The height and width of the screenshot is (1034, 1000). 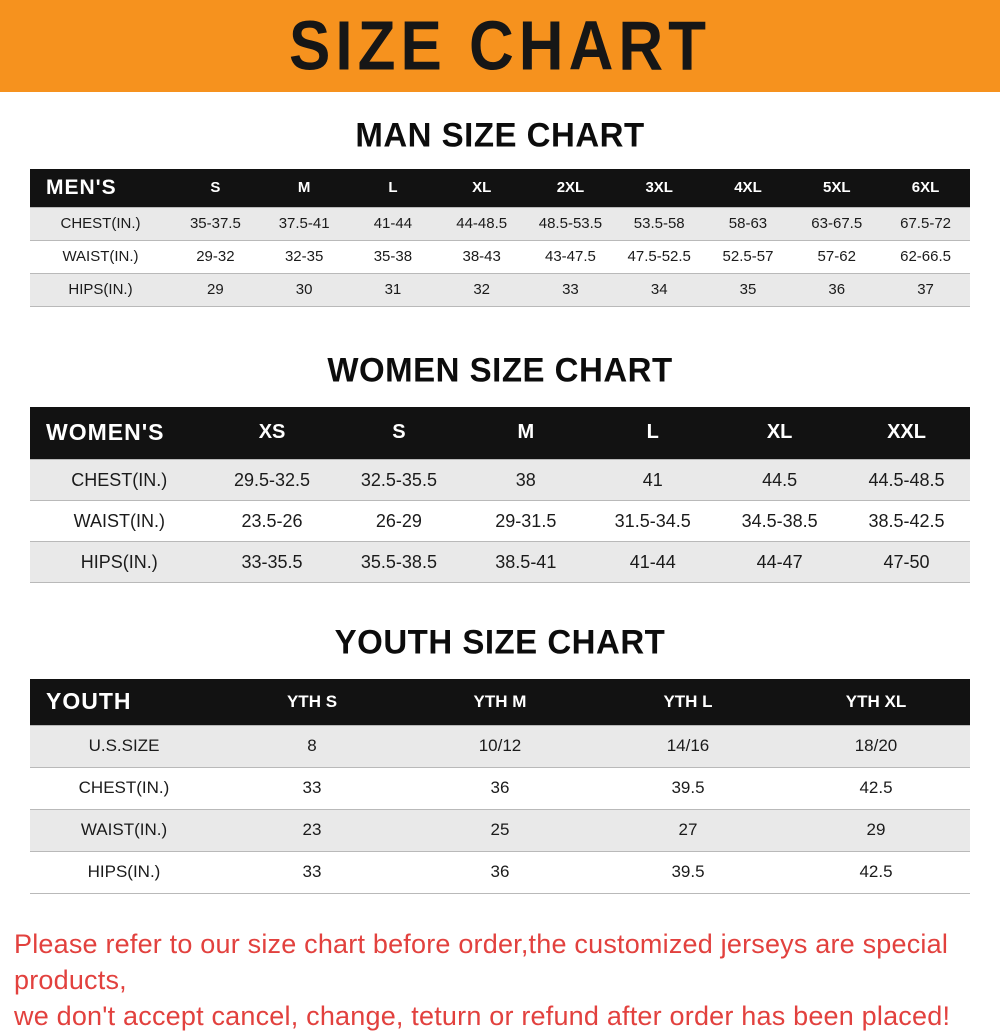 I want to click on data-cell: 48.5-53.5, so click(x=570, y=223).